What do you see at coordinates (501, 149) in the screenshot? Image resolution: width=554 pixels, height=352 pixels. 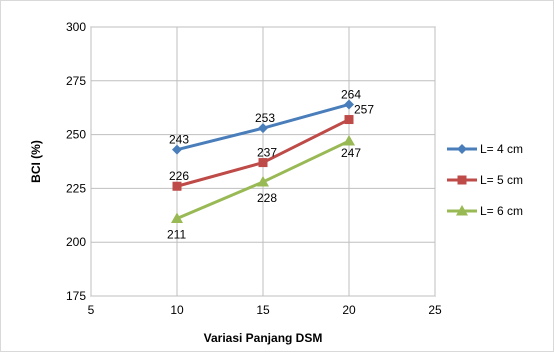 I see `legend-label: L= 4 cm` at bounding box center [501, 149].